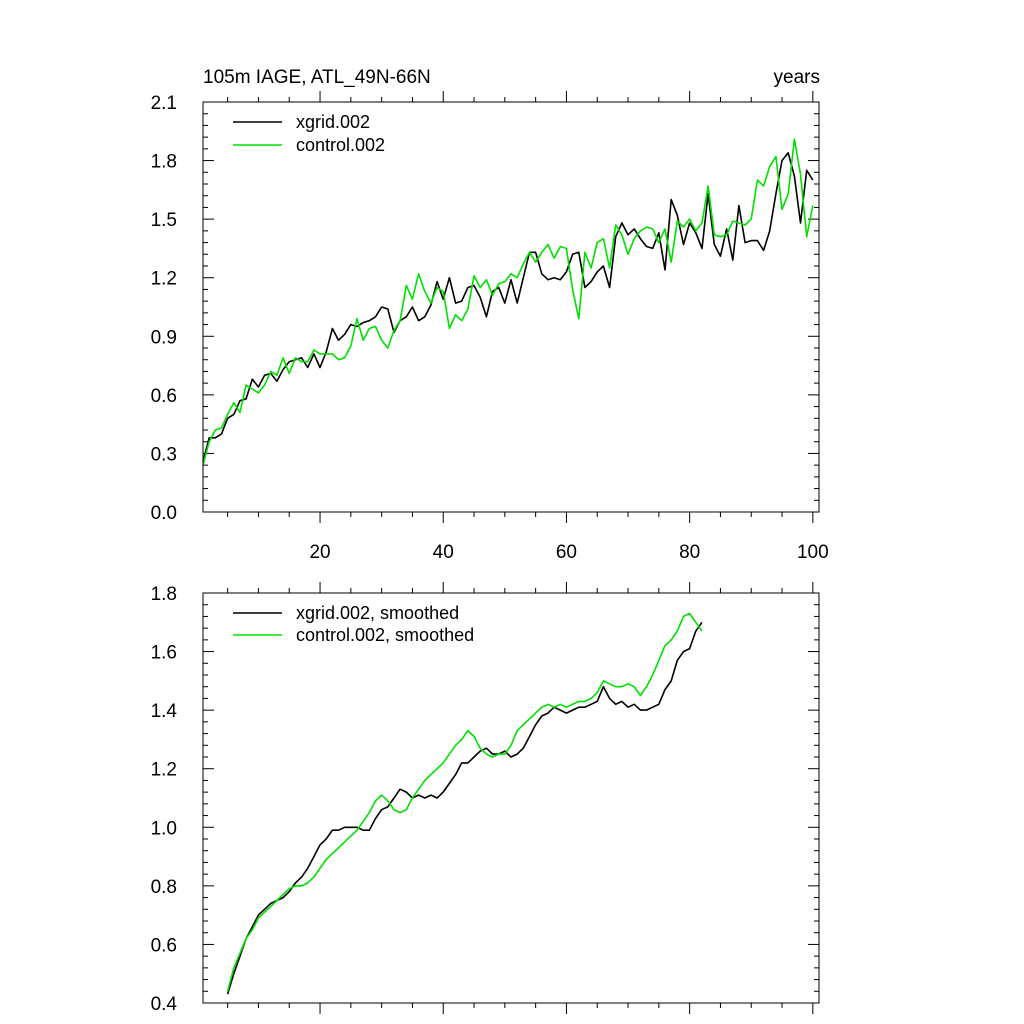  What do you see at coordinates (797, 77) in the screenshot?
I see `top-panel-units-label: years` at bounding box center [797, 77].